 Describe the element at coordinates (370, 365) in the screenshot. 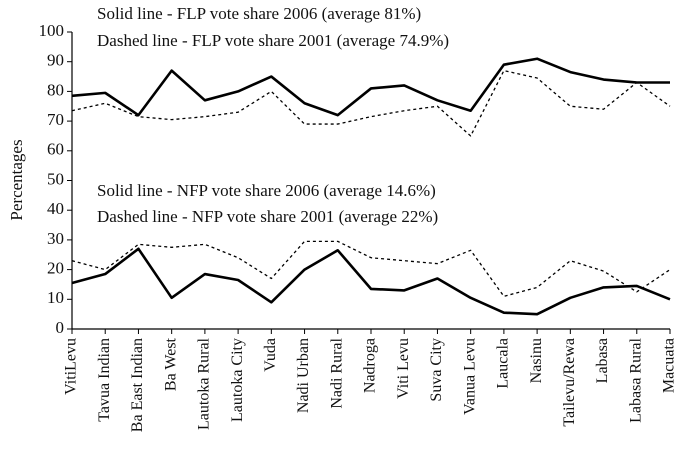

I see `x-tick-label: Nadroga` at that location.